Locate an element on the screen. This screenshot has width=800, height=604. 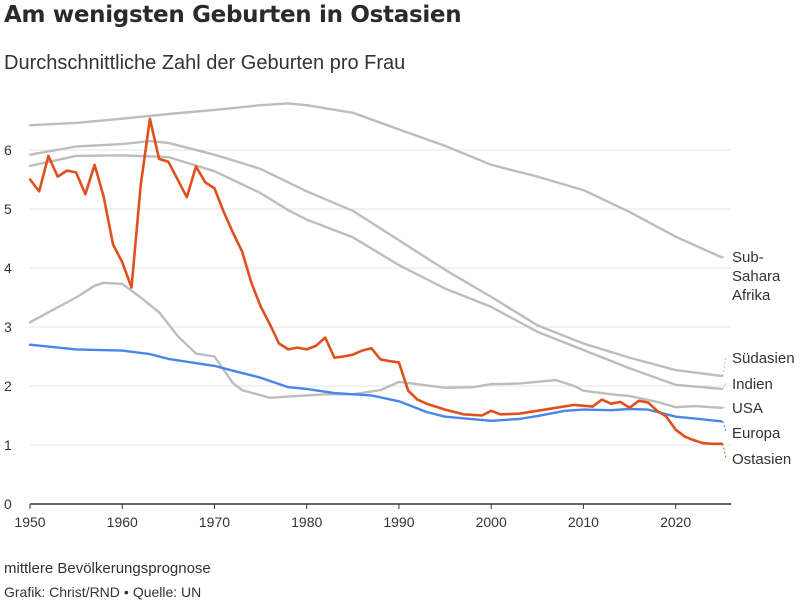
y-tick-label-0: 0 is located at coordinates (8, 504).